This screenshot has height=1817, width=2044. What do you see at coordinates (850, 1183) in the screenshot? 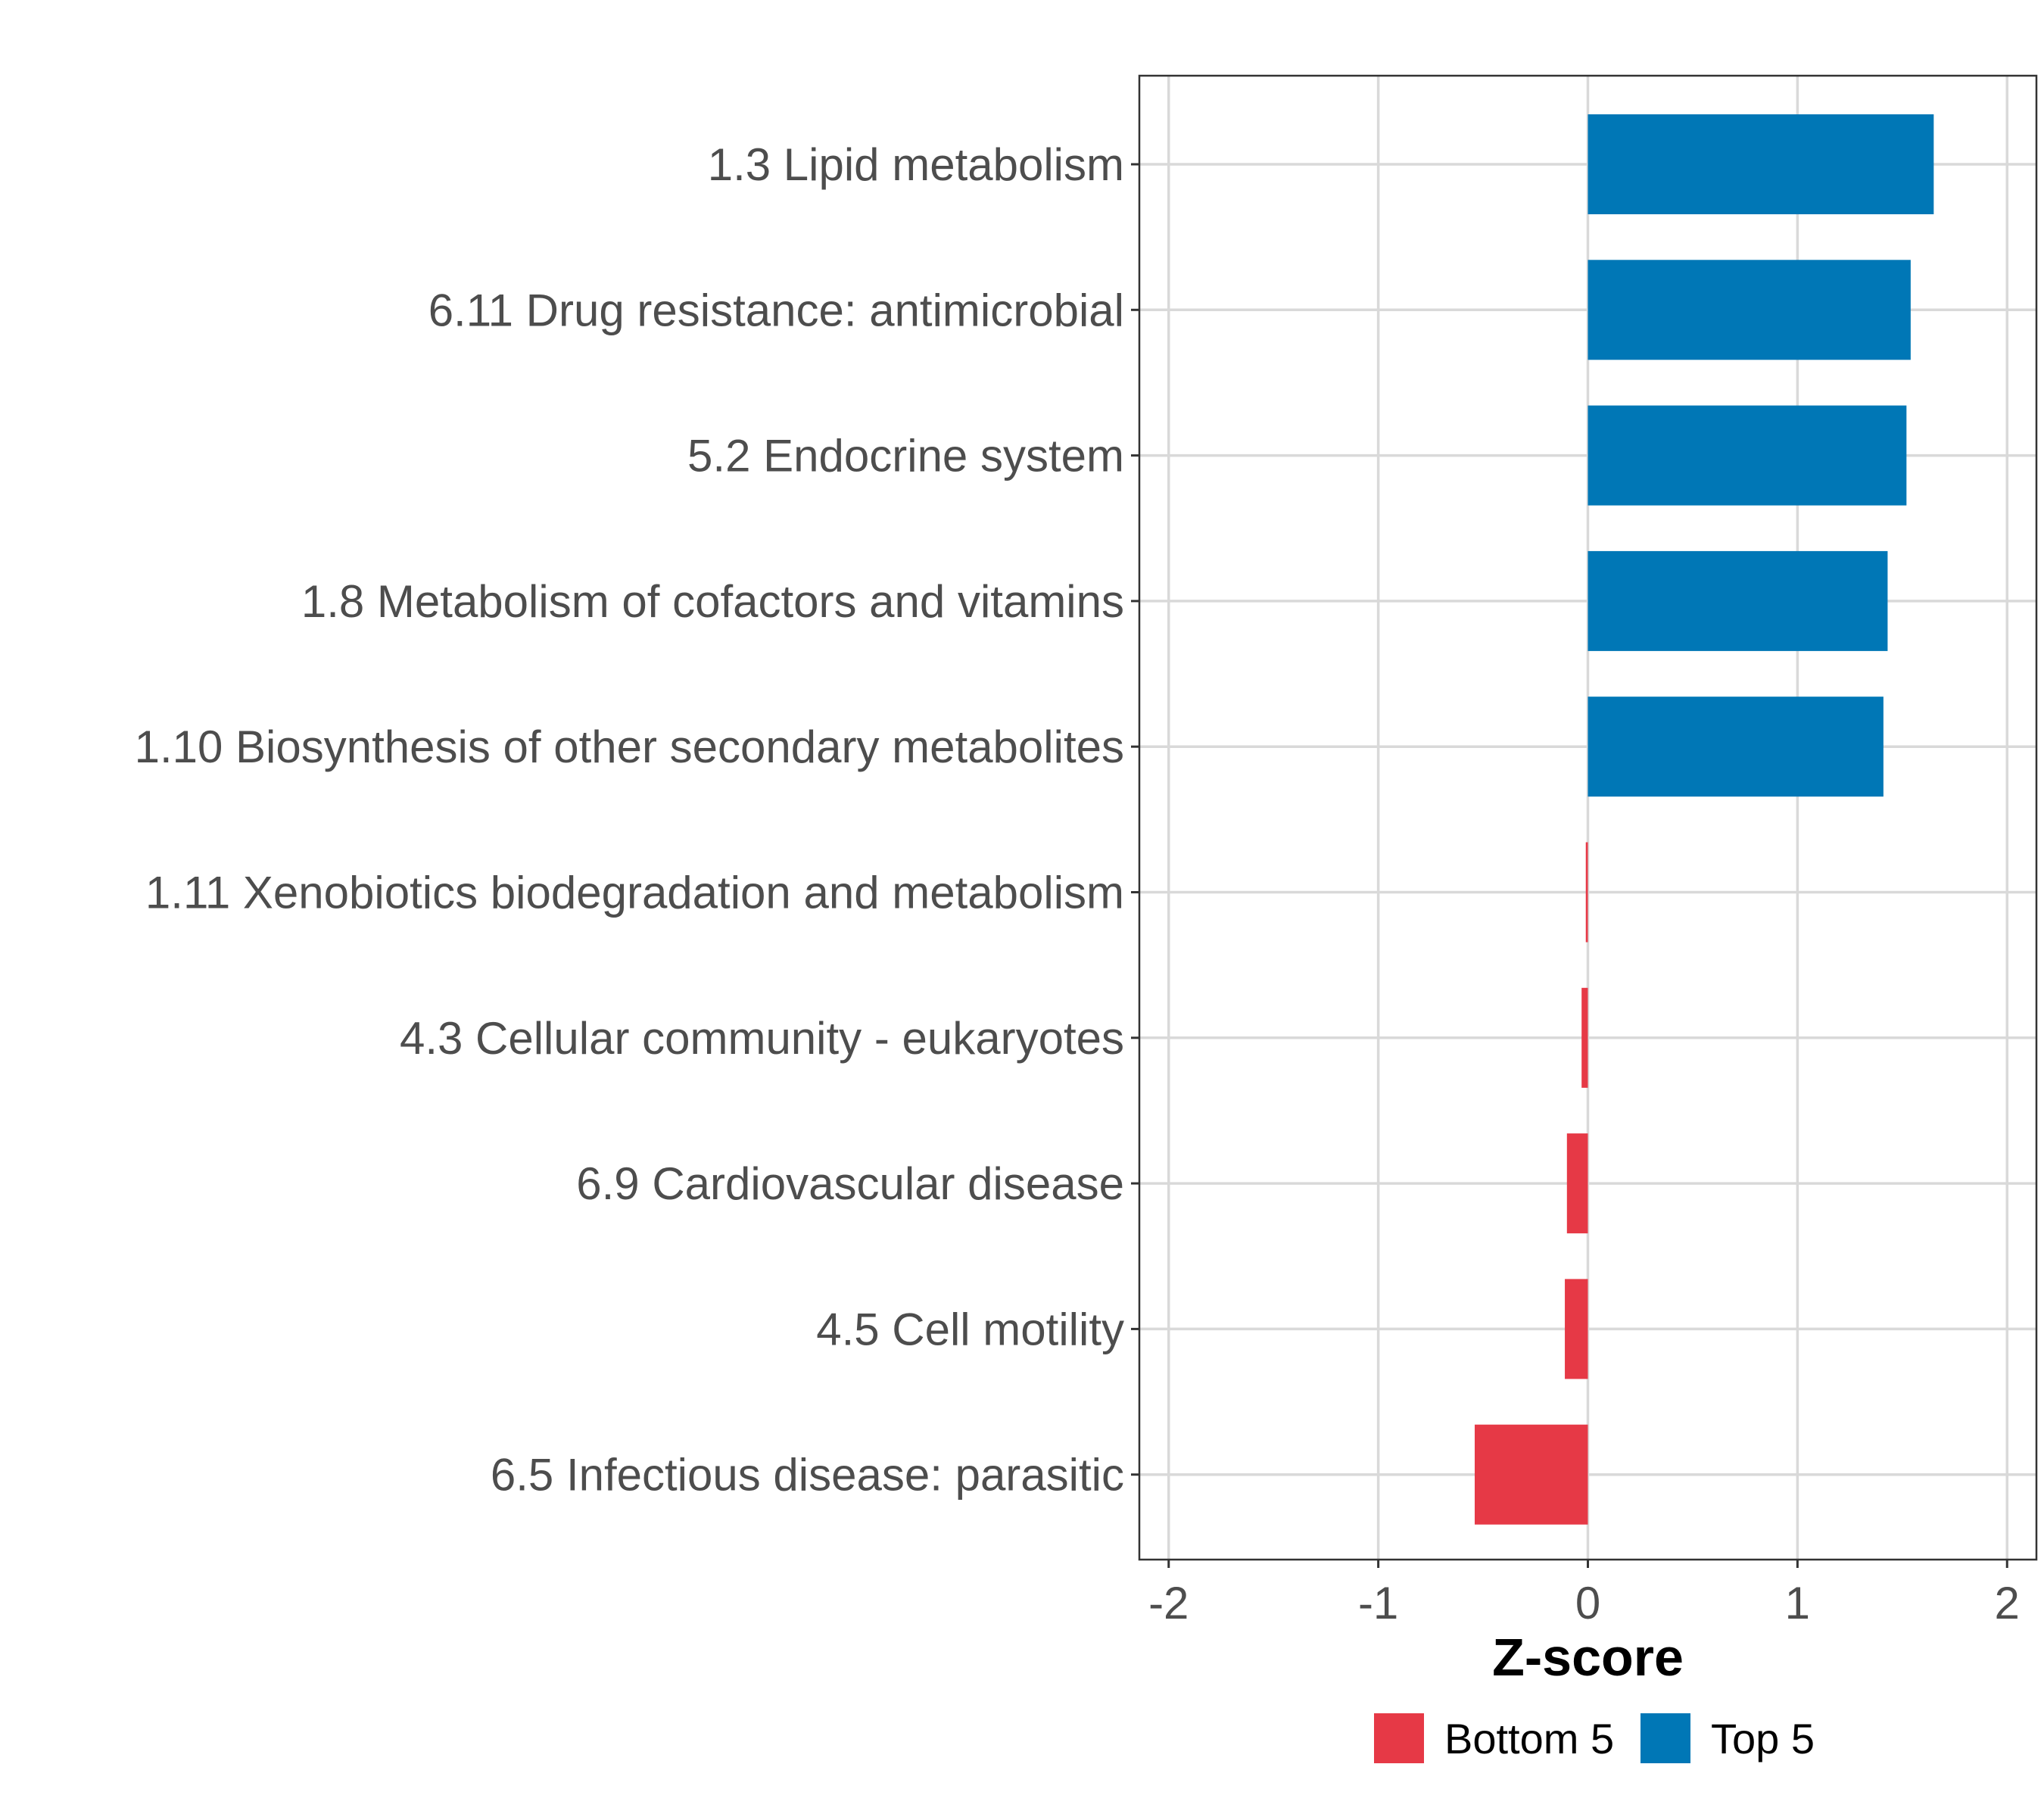
I see `y-tick-label: 6.9 Cardiovascular disease` at bounding box center [850, 1183].